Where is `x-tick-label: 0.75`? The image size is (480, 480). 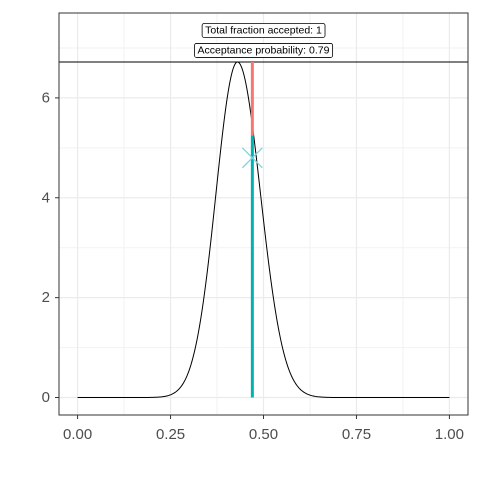 x-tick-label: 0.75 is located at coordinates (356, 434).